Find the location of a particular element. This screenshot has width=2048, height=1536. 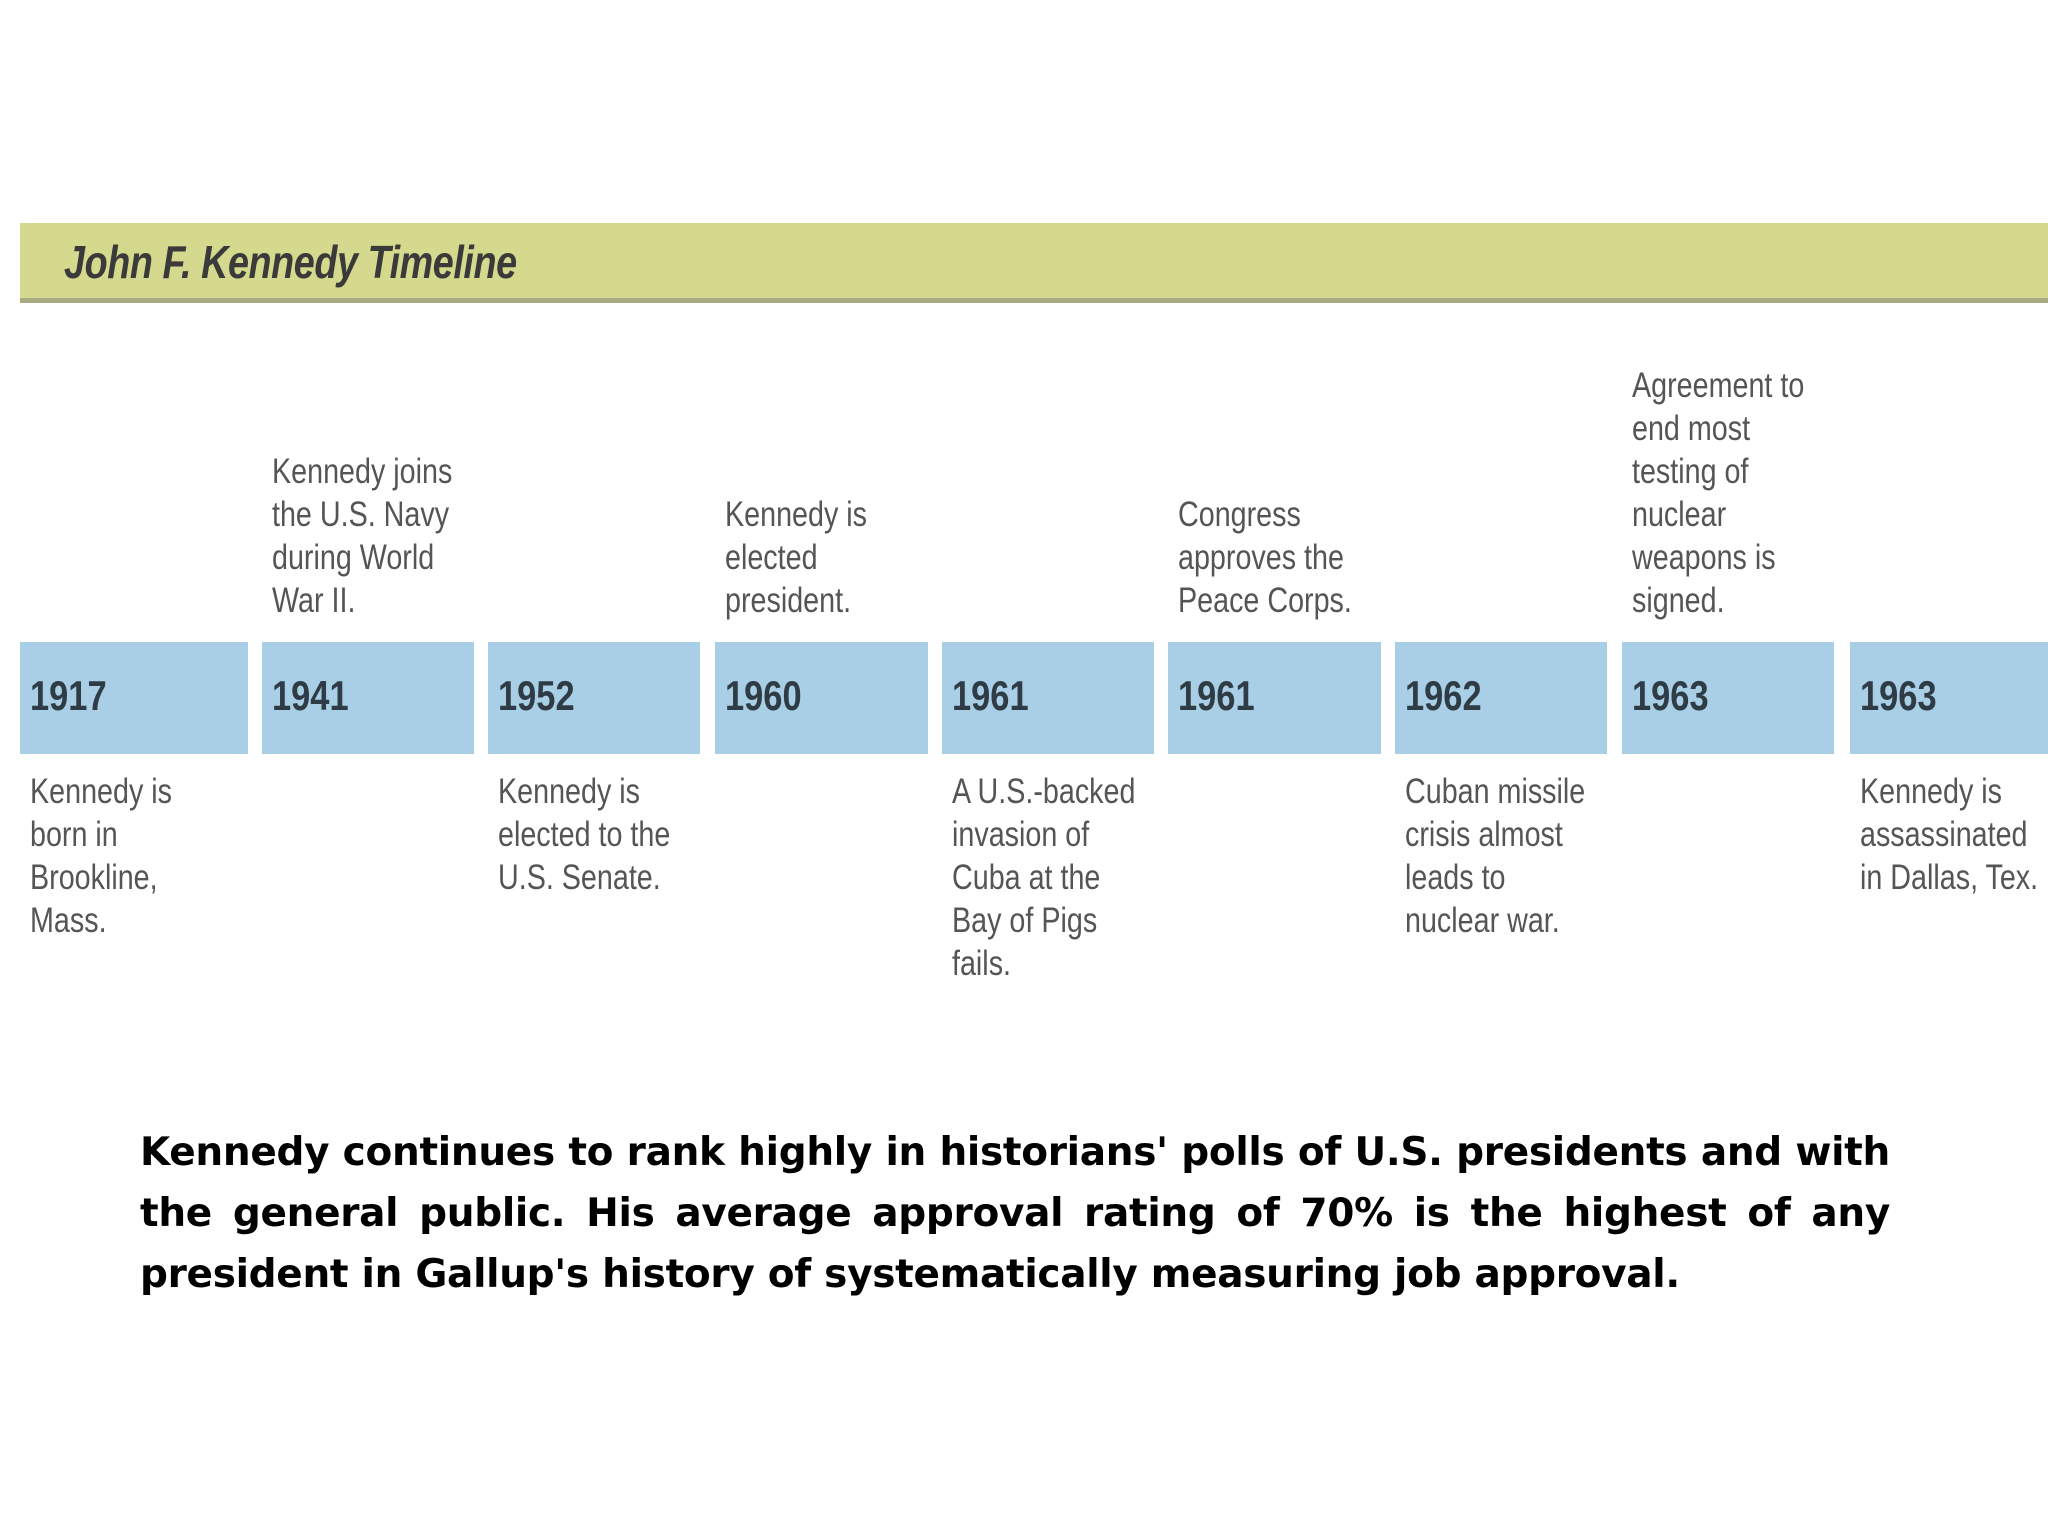

timeline-event: Kennedy is assassinated in Dallas, Tex. is located at coordinates (1949, 834).